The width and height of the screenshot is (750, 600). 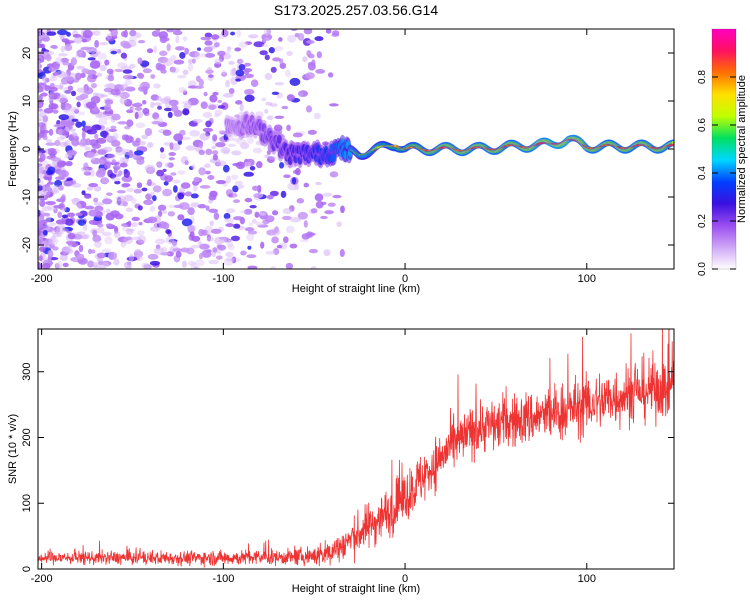 I want to click on x-tick-label: -100, so click(x=223, y=279).